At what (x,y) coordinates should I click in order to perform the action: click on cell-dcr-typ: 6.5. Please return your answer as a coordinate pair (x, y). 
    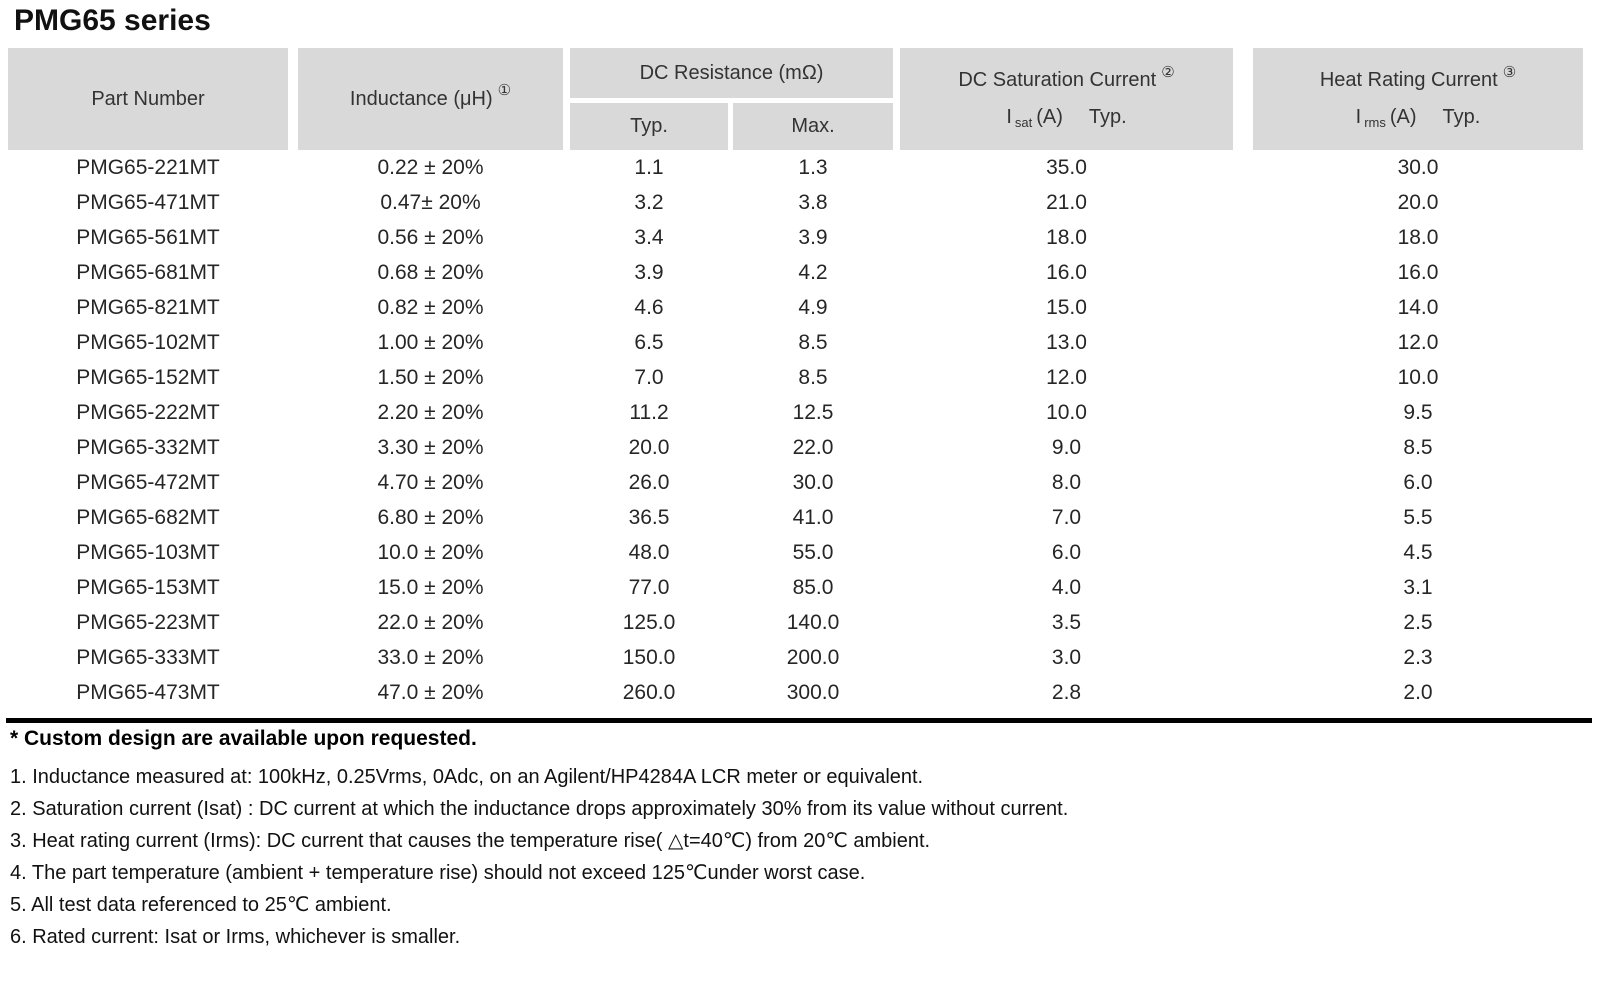
    Looking at the image, I should click on (649, 342).